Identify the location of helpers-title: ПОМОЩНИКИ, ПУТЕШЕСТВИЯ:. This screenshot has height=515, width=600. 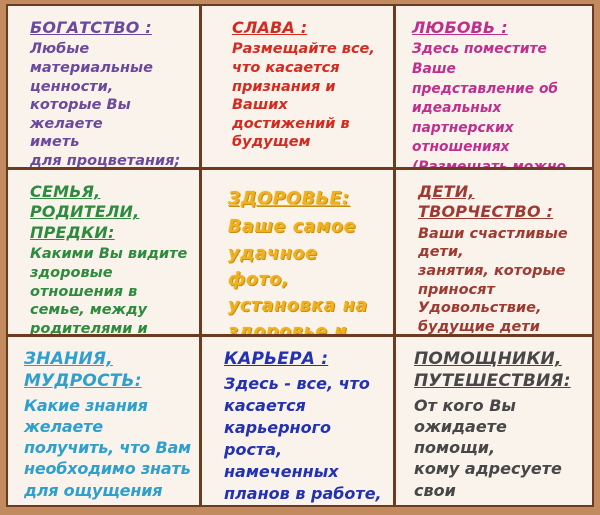
(492, 370).